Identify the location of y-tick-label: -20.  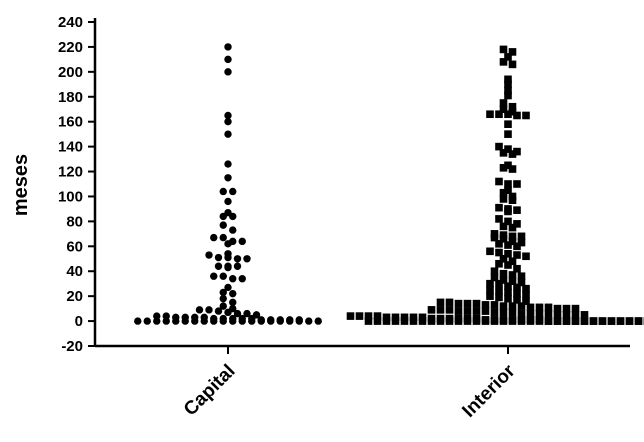
(72, 346).